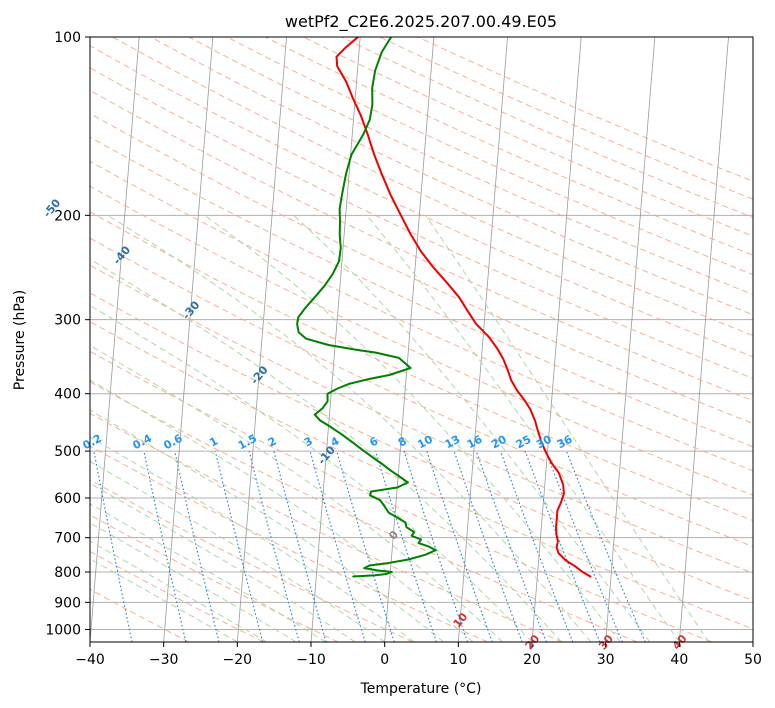 Image resolution: width=775 pixels, height=708 pixels. I want to click on x-tick-label: 10, so click(458, 660).